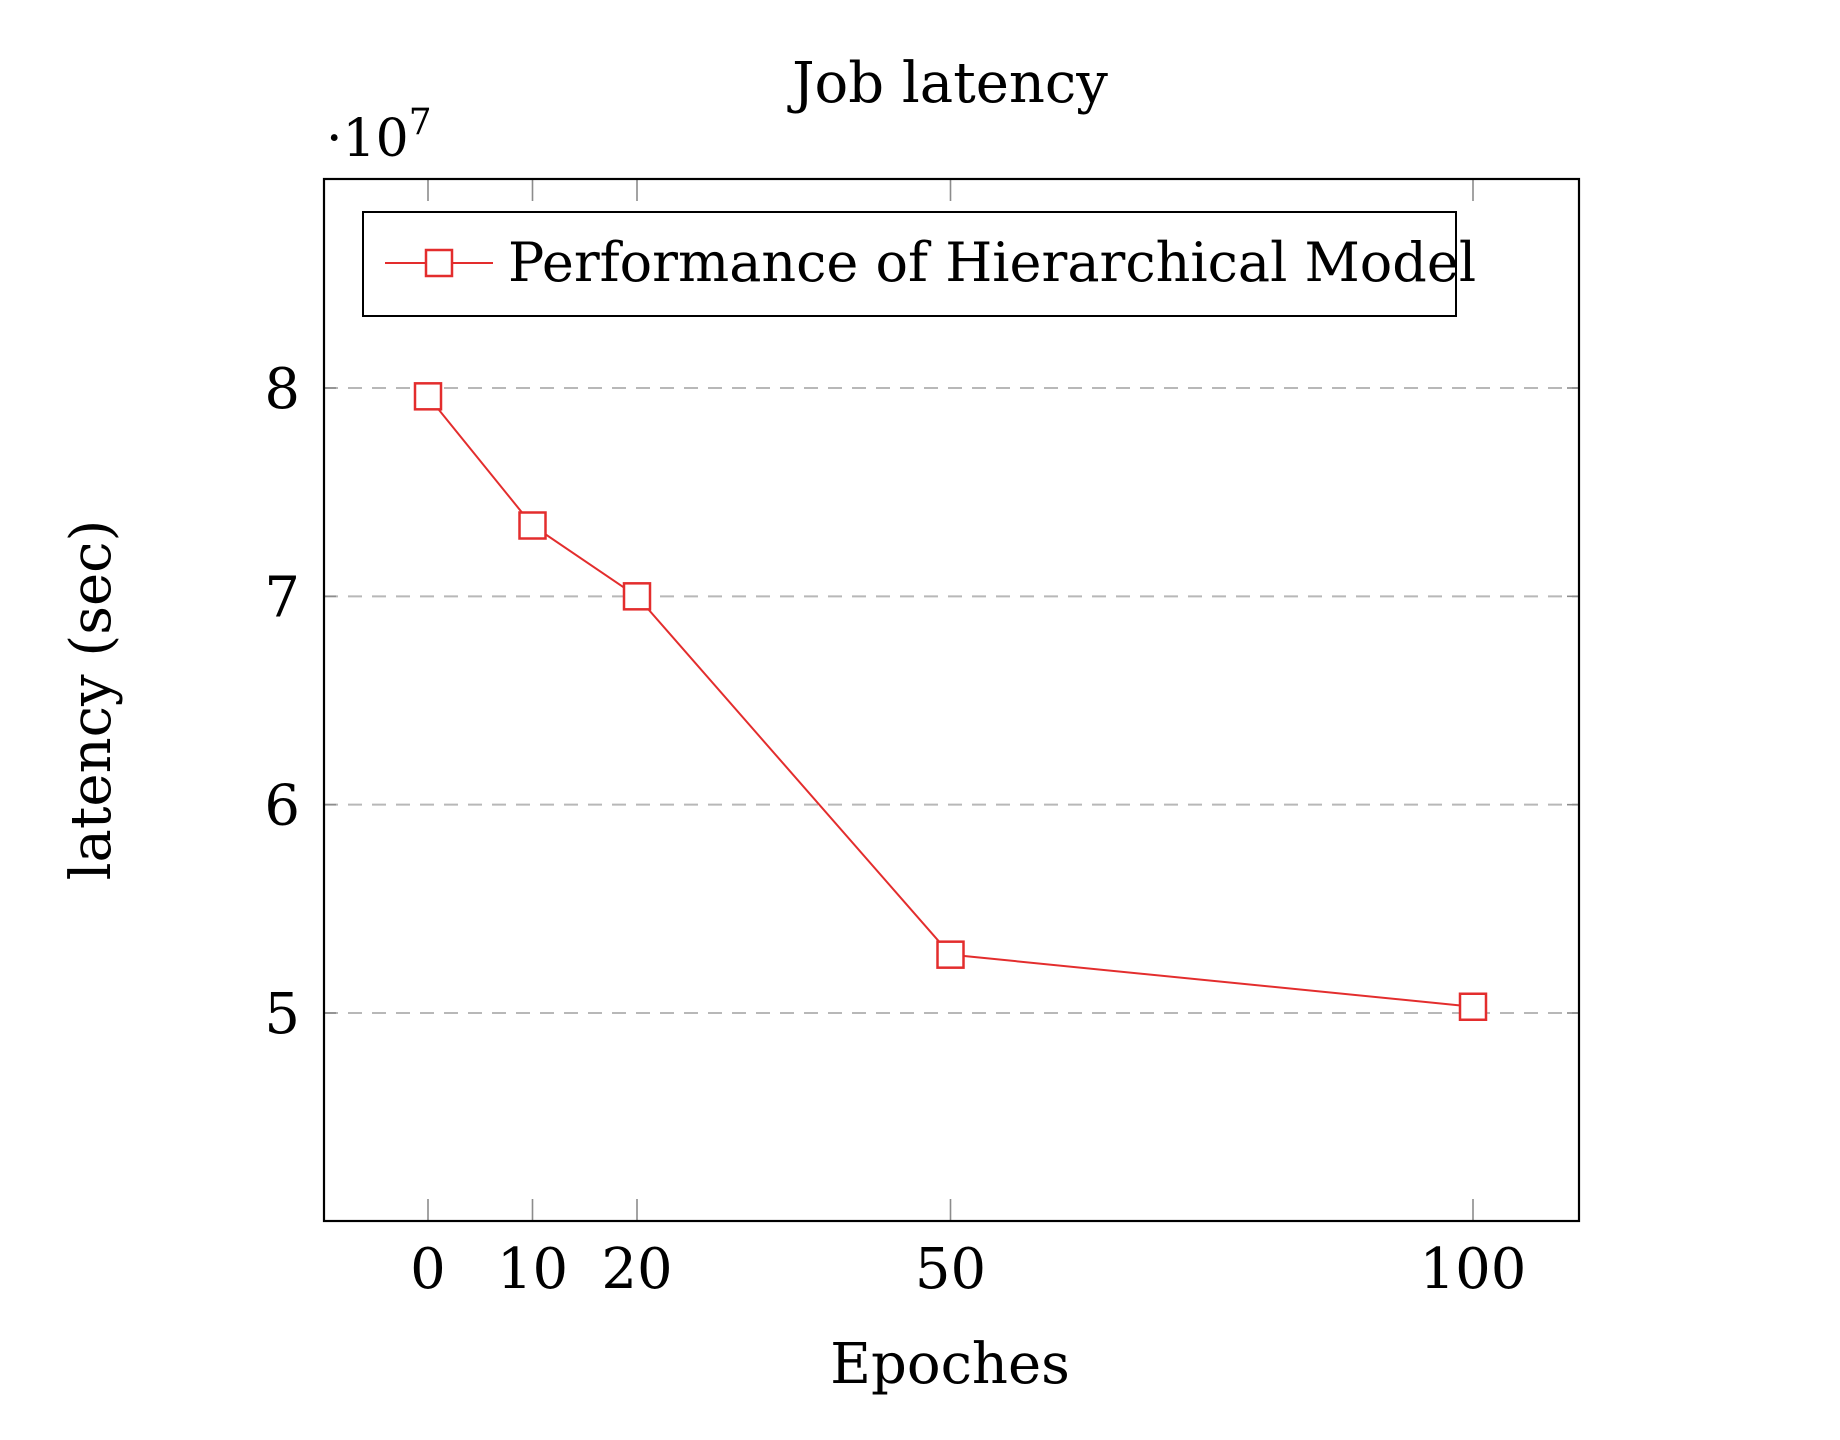  What do you see at coordinates (947, 83) in the screenshot?
I see `chart-title: Job latency` at bounding box center [947, 83].